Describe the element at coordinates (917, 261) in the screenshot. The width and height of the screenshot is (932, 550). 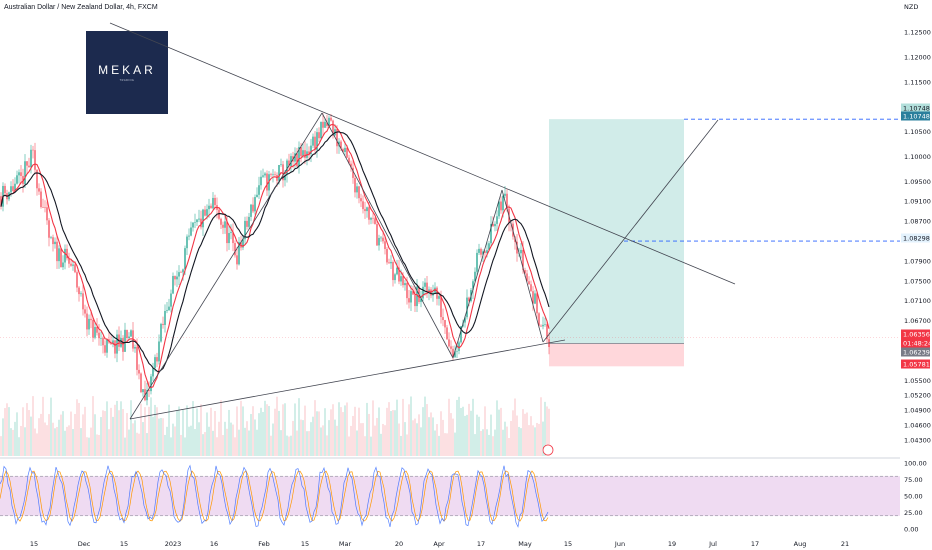
I see `price-axis-tick: 1.07900` at that location.